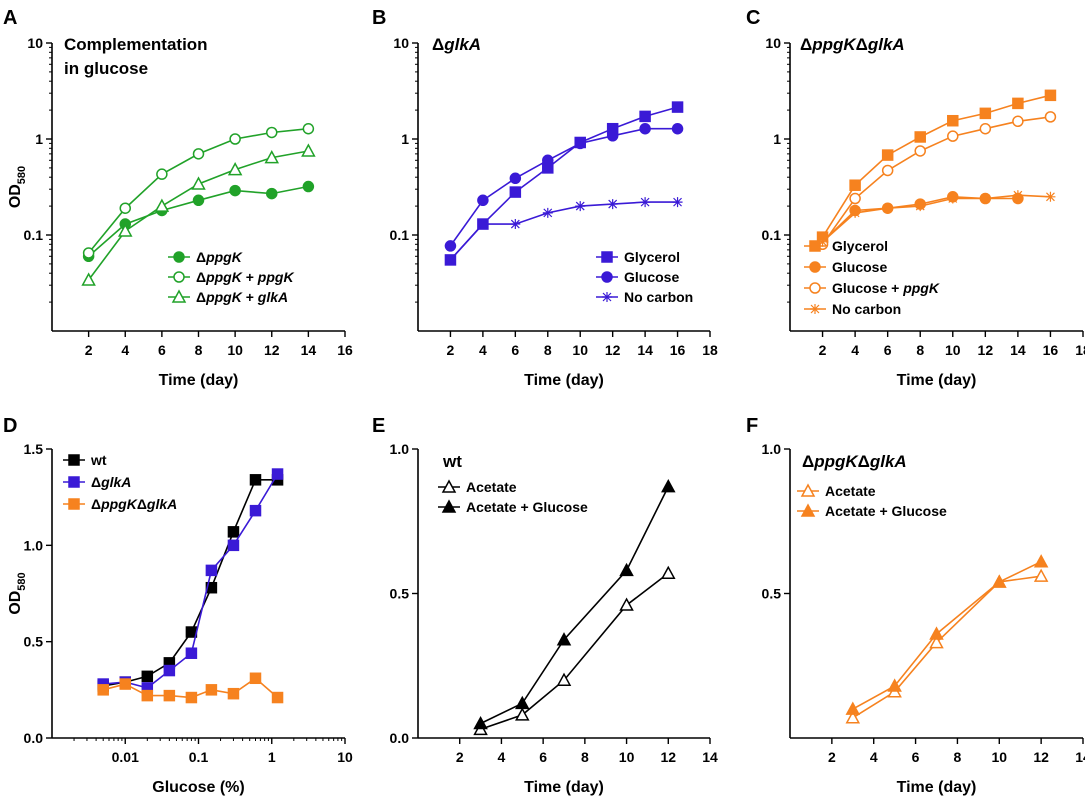  What do you see at coordinates (125, 757) in the screenshot?
I see `x-tick-label: 0.01` at bounding box center [125, 757].